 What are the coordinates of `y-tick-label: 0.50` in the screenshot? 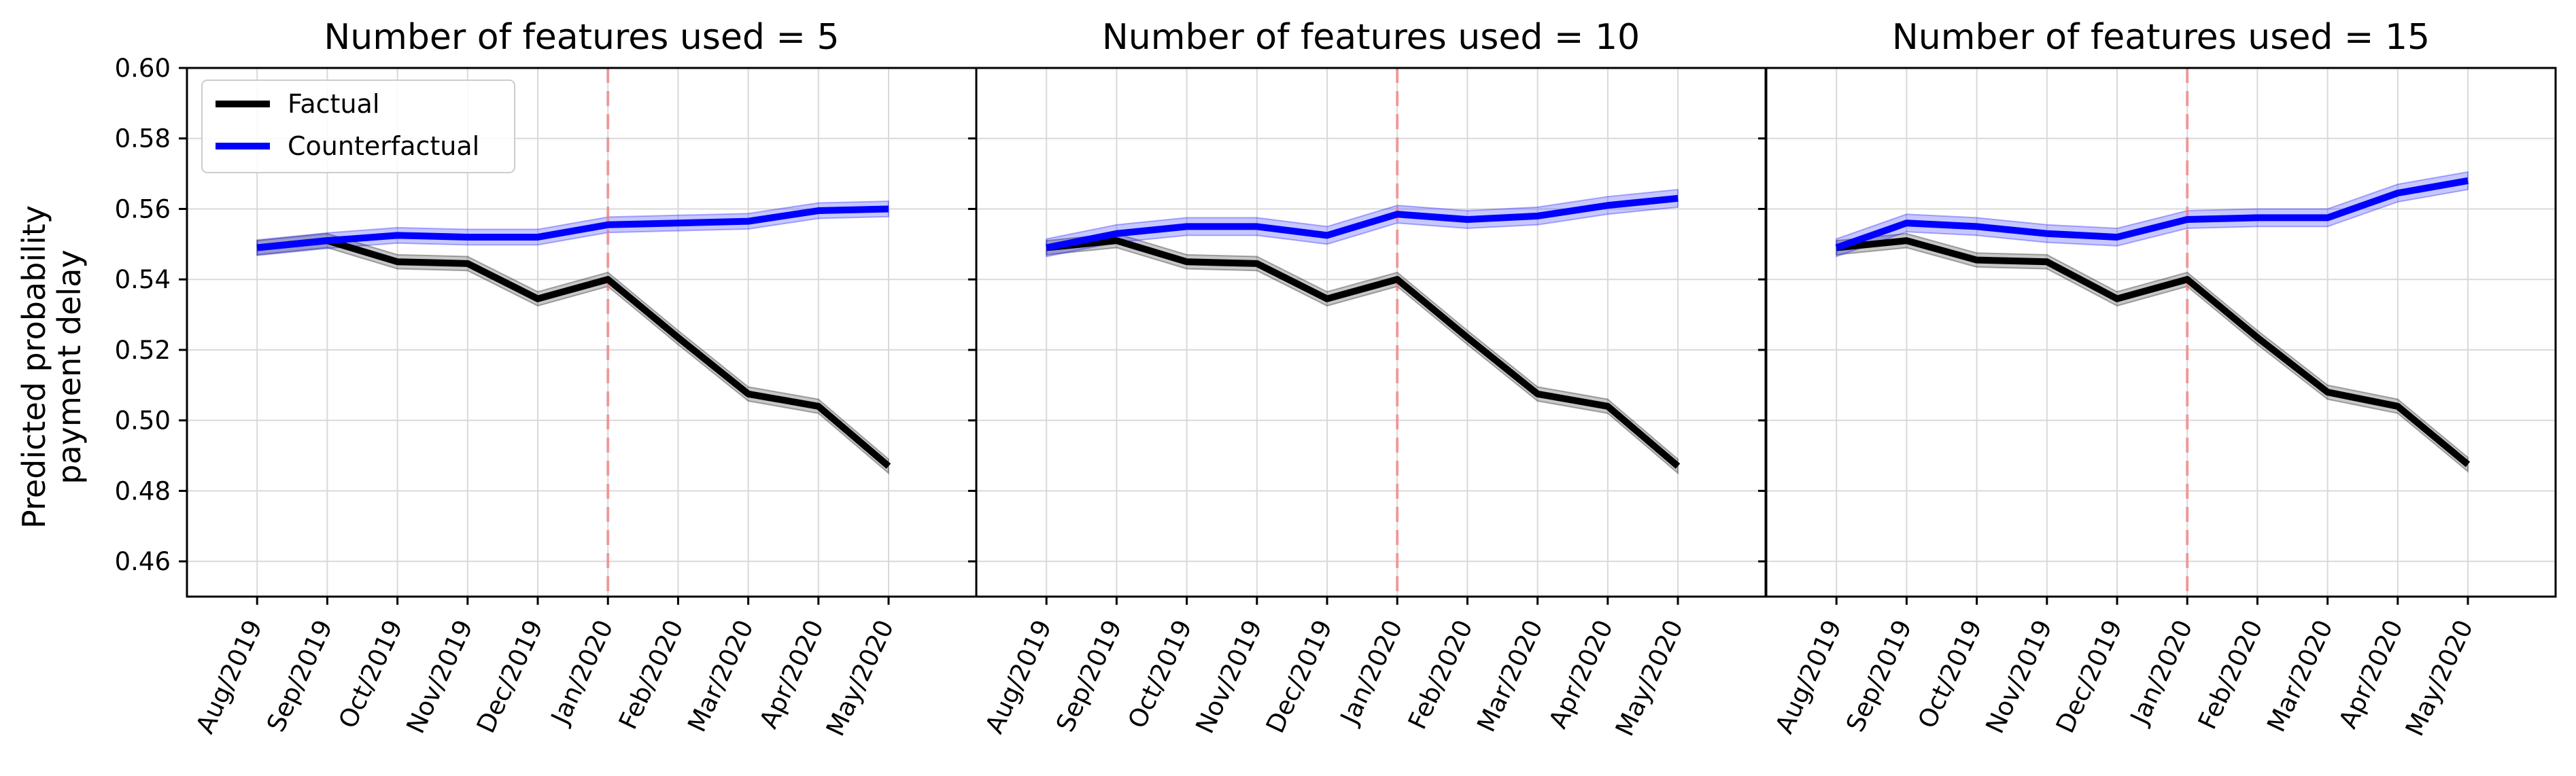 It's located at (143, 421).